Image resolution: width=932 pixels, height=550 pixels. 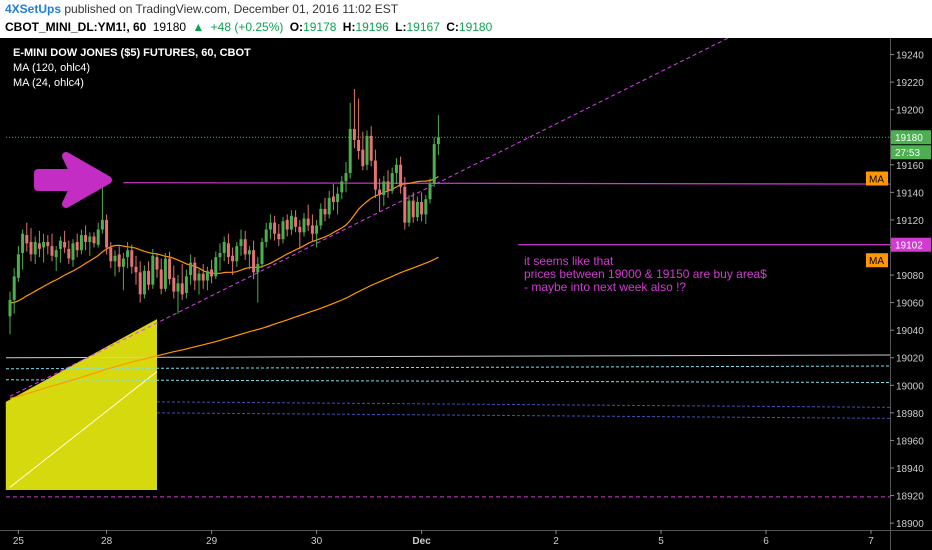 I want to click on ma24-legend: MA (24, ohlc4), so click(x=48, y=83).